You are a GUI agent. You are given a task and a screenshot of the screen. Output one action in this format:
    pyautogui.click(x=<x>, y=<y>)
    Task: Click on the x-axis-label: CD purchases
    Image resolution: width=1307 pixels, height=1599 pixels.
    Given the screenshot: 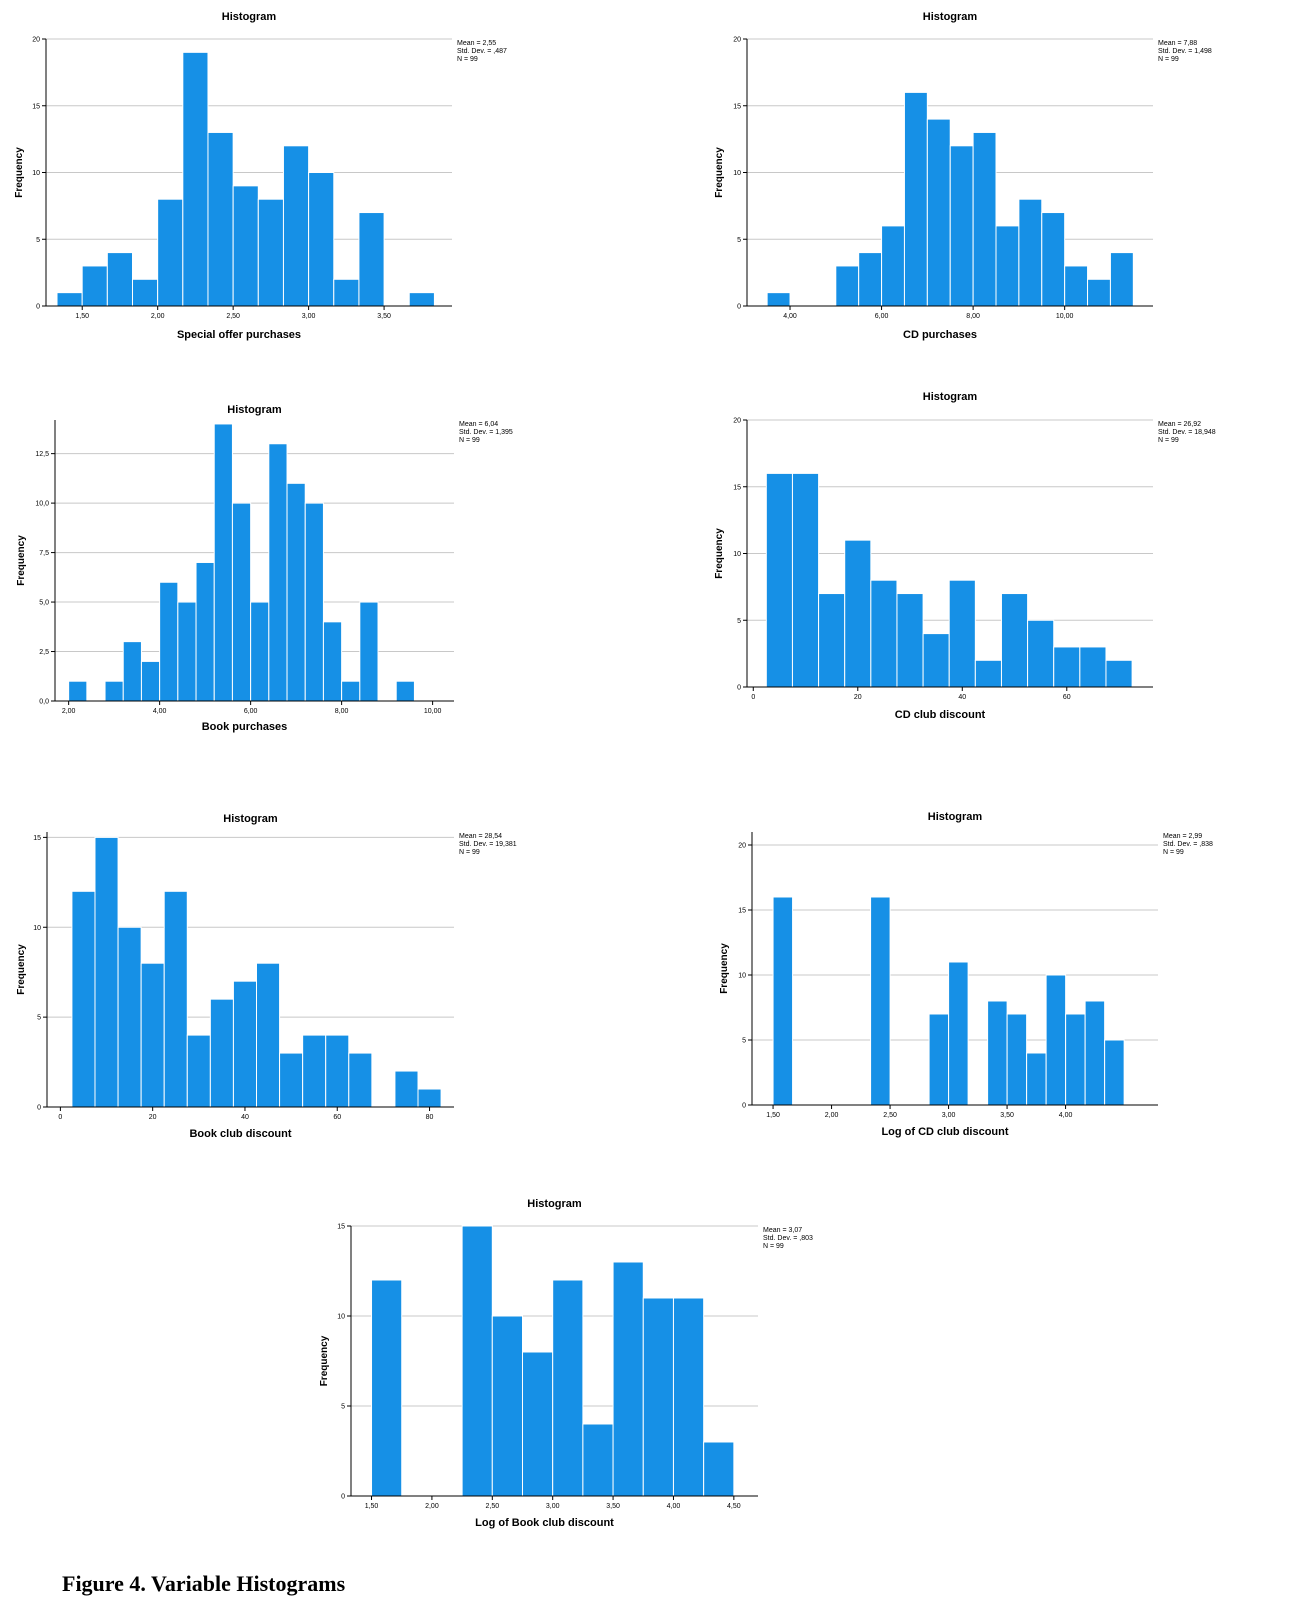 What is the action you would take?
    pyautogui.click(x=940, y=335)
    